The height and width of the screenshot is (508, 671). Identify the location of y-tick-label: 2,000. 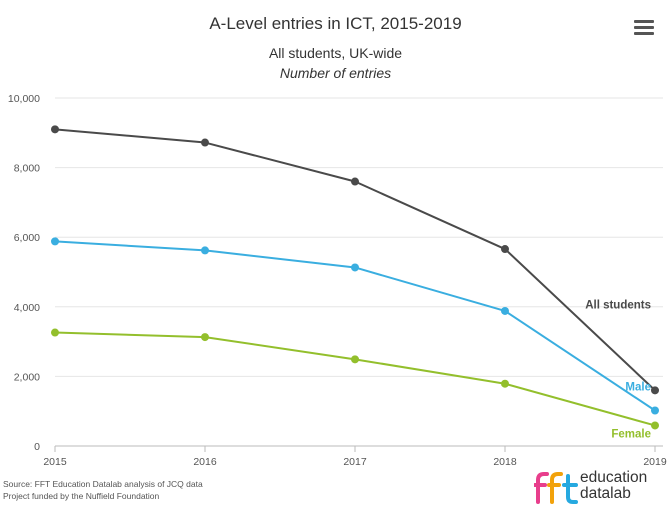
(27, 377).